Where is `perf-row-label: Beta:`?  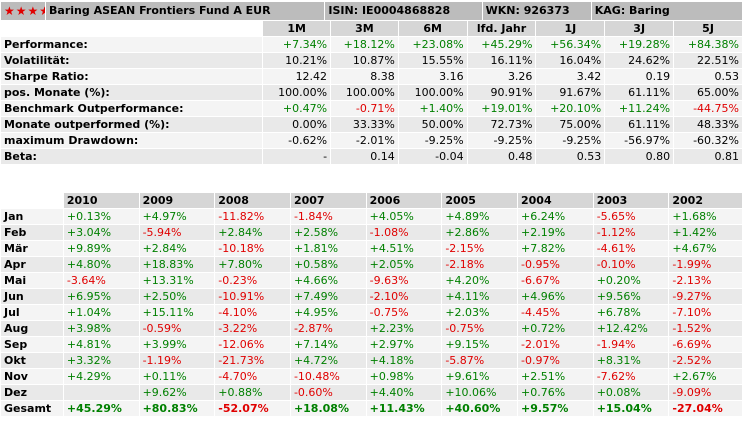 perf-row-label: Beta: is located at coordinates (132, 156).